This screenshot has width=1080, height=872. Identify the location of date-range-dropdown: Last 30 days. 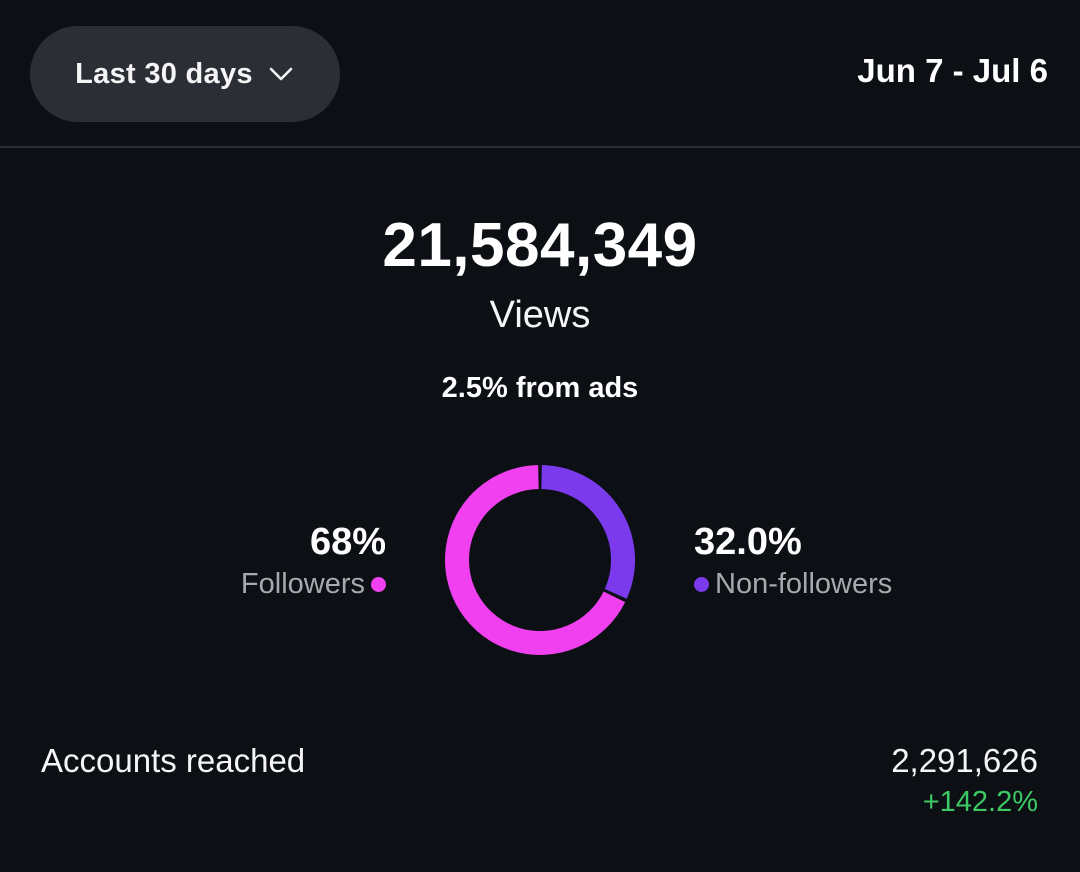
(185, 74).